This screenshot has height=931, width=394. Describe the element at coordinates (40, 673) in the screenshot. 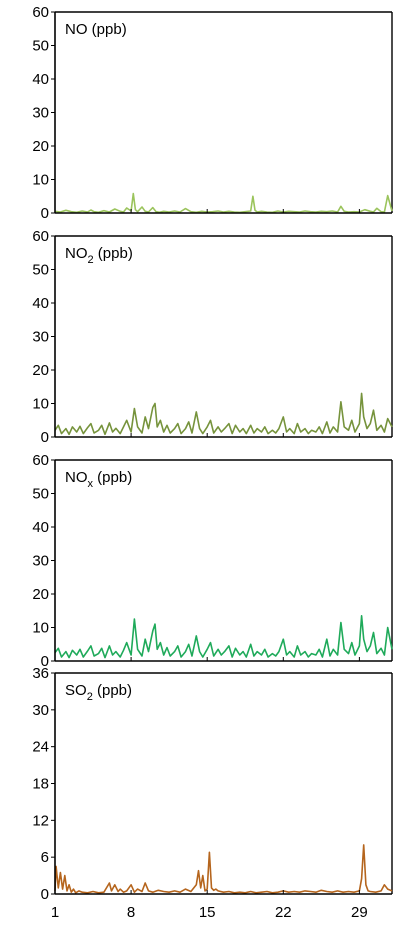

I see `y-tick-label: 36` at that location.